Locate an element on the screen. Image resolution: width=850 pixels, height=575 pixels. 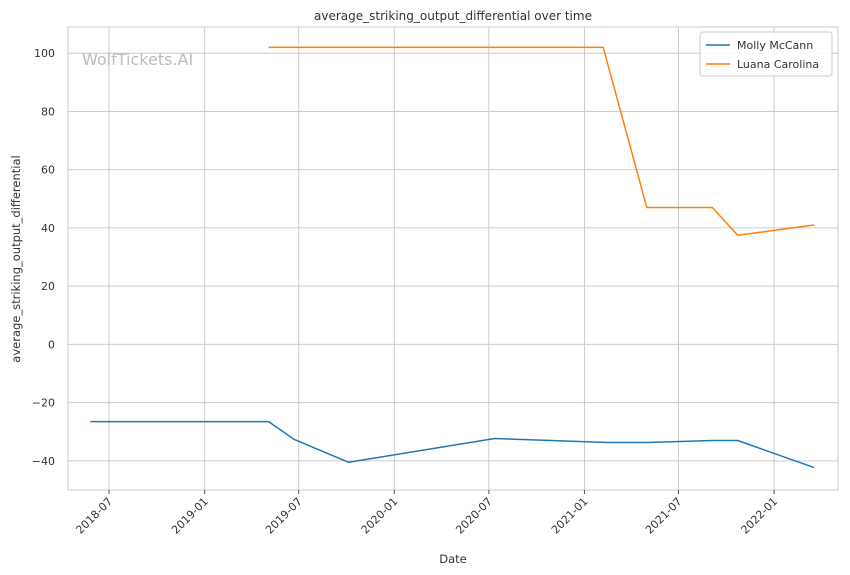
legend-box is located at coordinates (766, 54).